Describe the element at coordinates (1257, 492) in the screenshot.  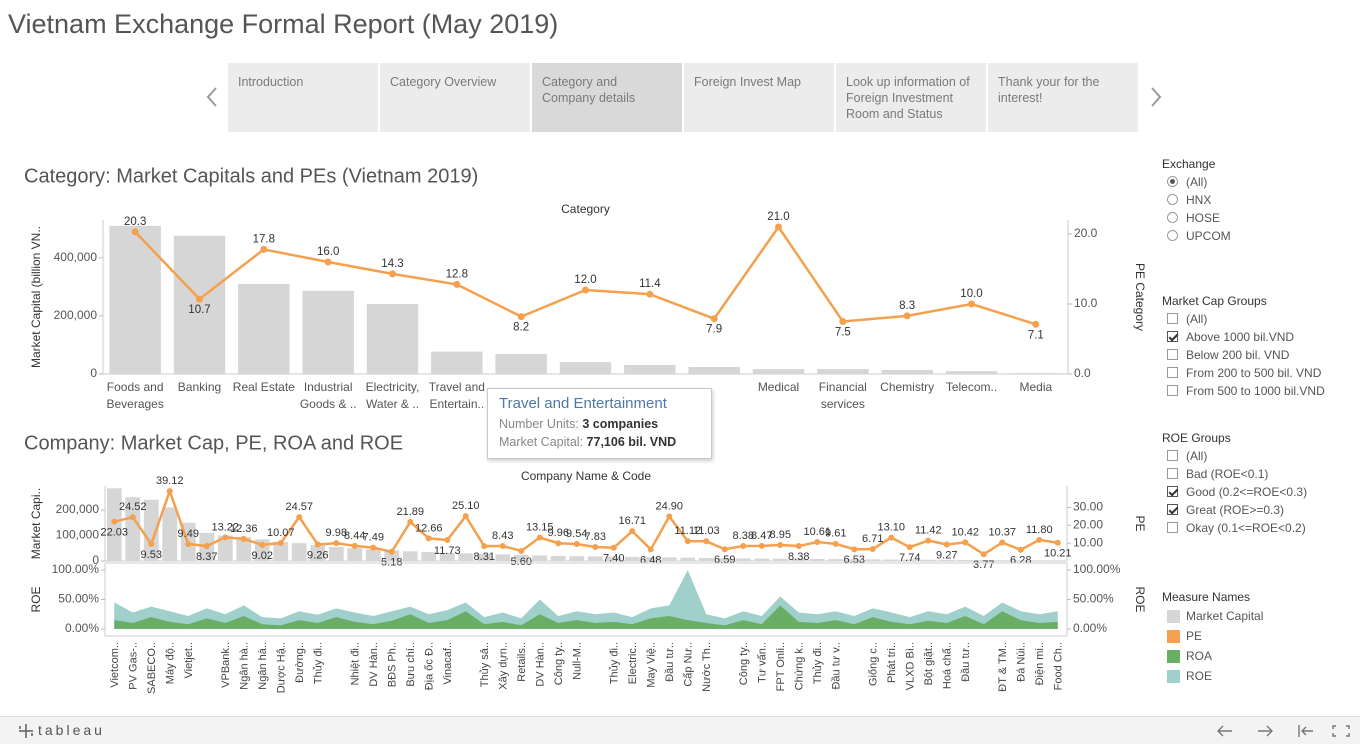
I see `filter-option: Good (0.2<=ROE<0.3)` at that location.